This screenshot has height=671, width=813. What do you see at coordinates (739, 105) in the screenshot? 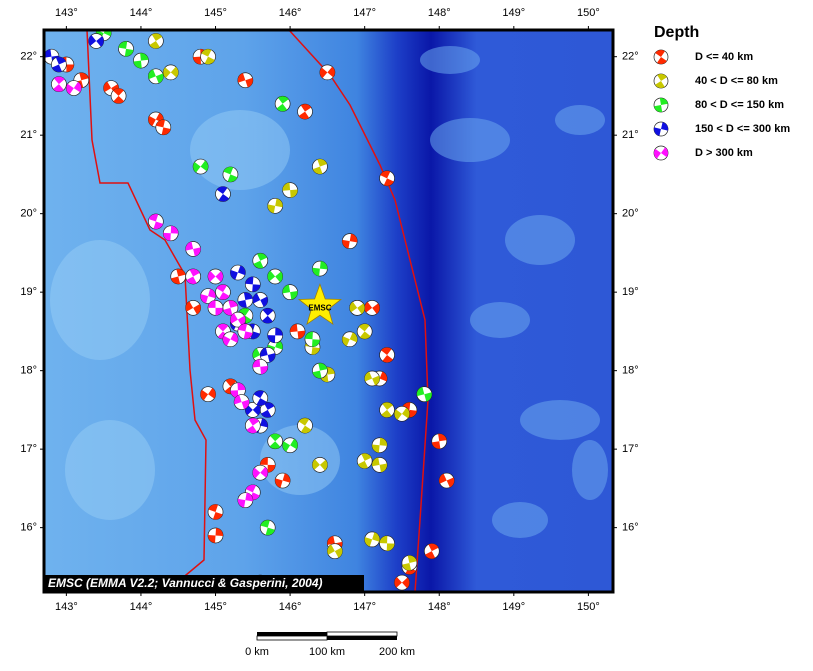
I see `legend-label: 80 < D <= 150 km` at bounding box center [739, 105].